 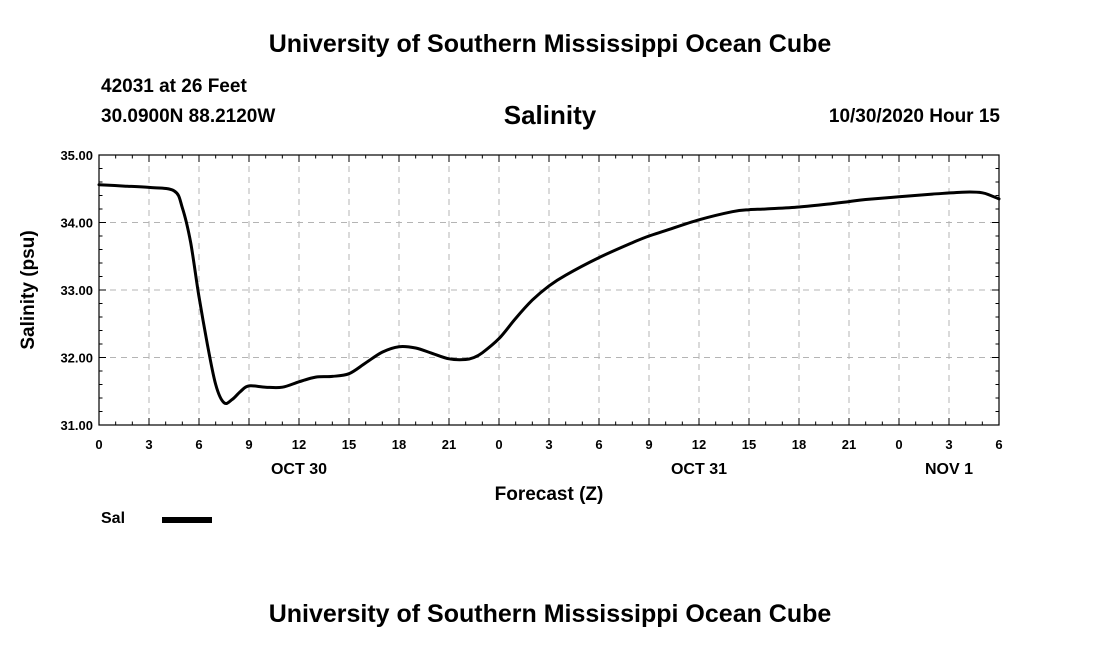 I want to click on day-label: OCT 30, so click(x=299, y=469).